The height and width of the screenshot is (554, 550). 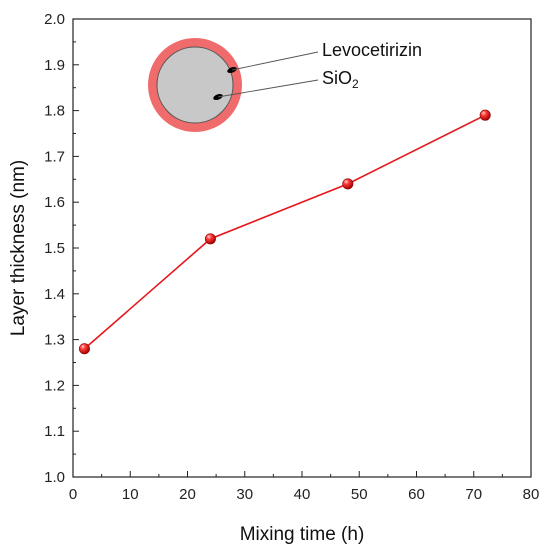 What do you see at coordinates (337, 78) in the screenshot?
I see `core-label-main: SiO` at bounding box center [337, 78].